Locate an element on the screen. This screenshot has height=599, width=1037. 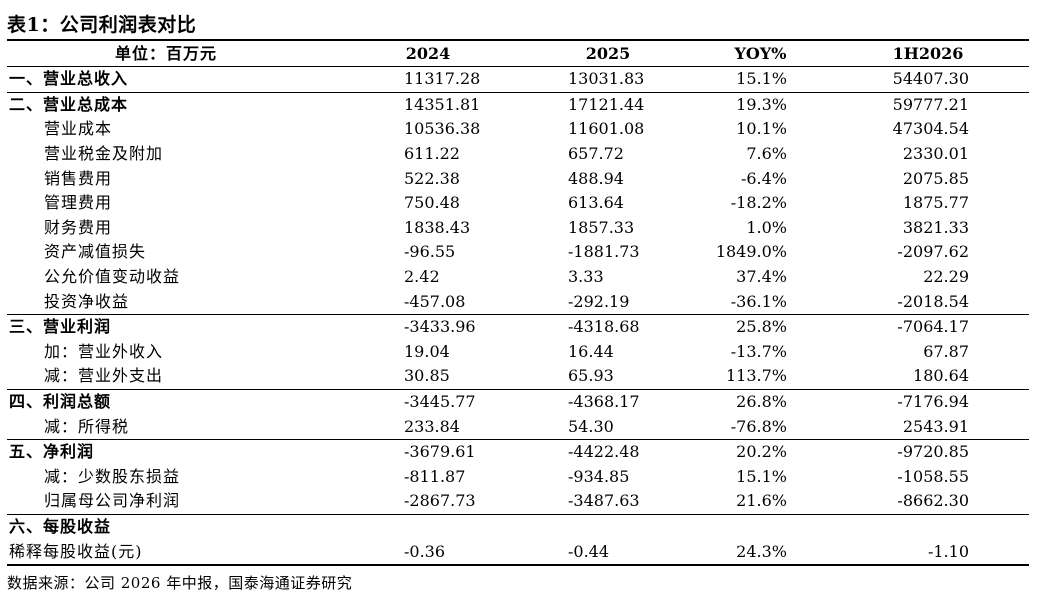
table-row: 销售费用 522.38 488.94 -6.4% 2075.85 is located at coordinates (518, 178).